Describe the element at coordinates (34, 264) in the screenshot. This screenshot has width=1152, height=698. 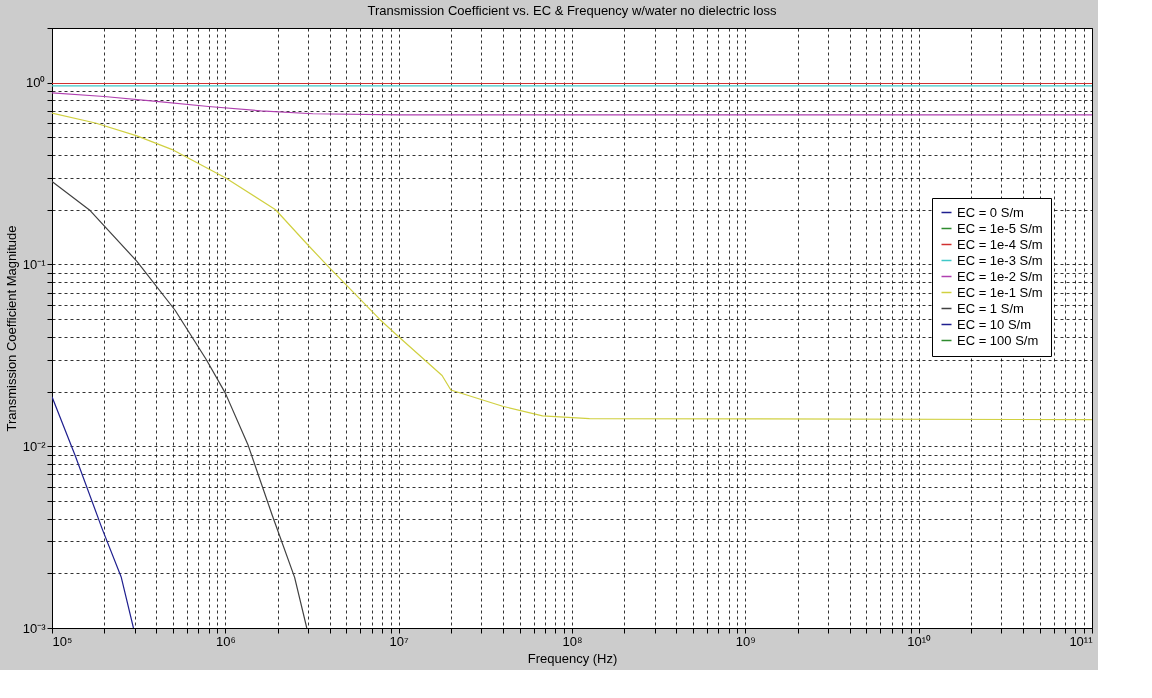
I see `y-tick-label: 10⁻¹` at that location.